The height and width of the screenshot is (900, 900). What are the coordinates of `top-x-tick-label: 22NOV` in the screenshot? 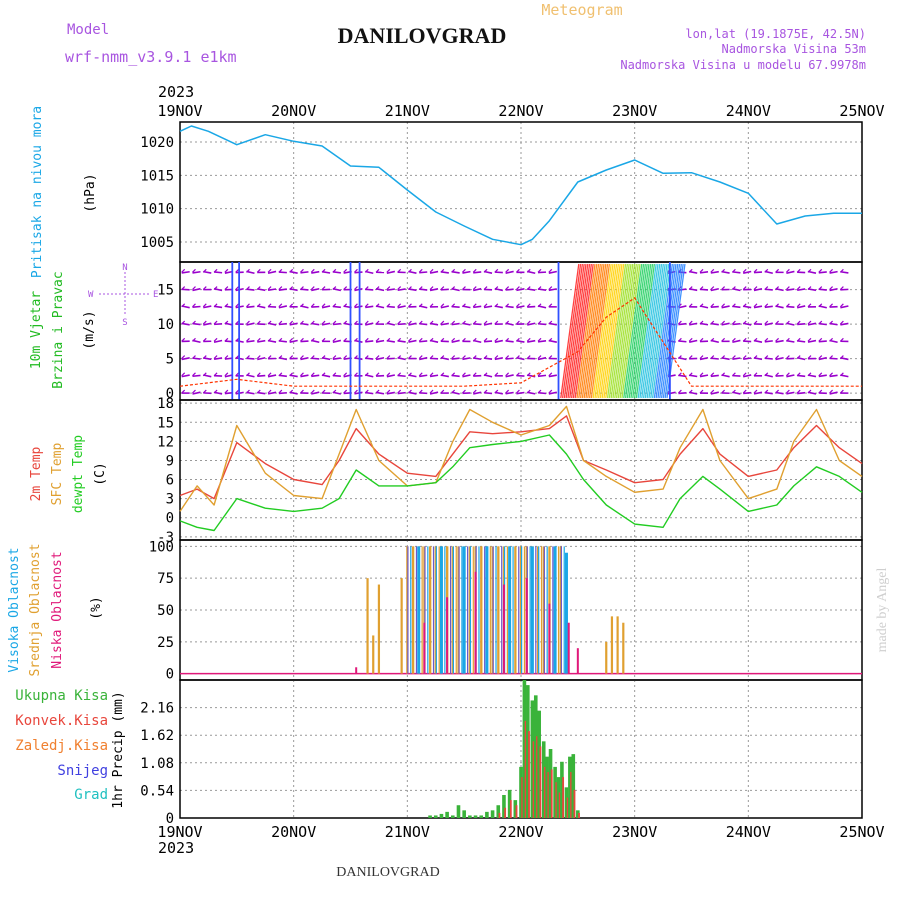 It's located at (520, 111).